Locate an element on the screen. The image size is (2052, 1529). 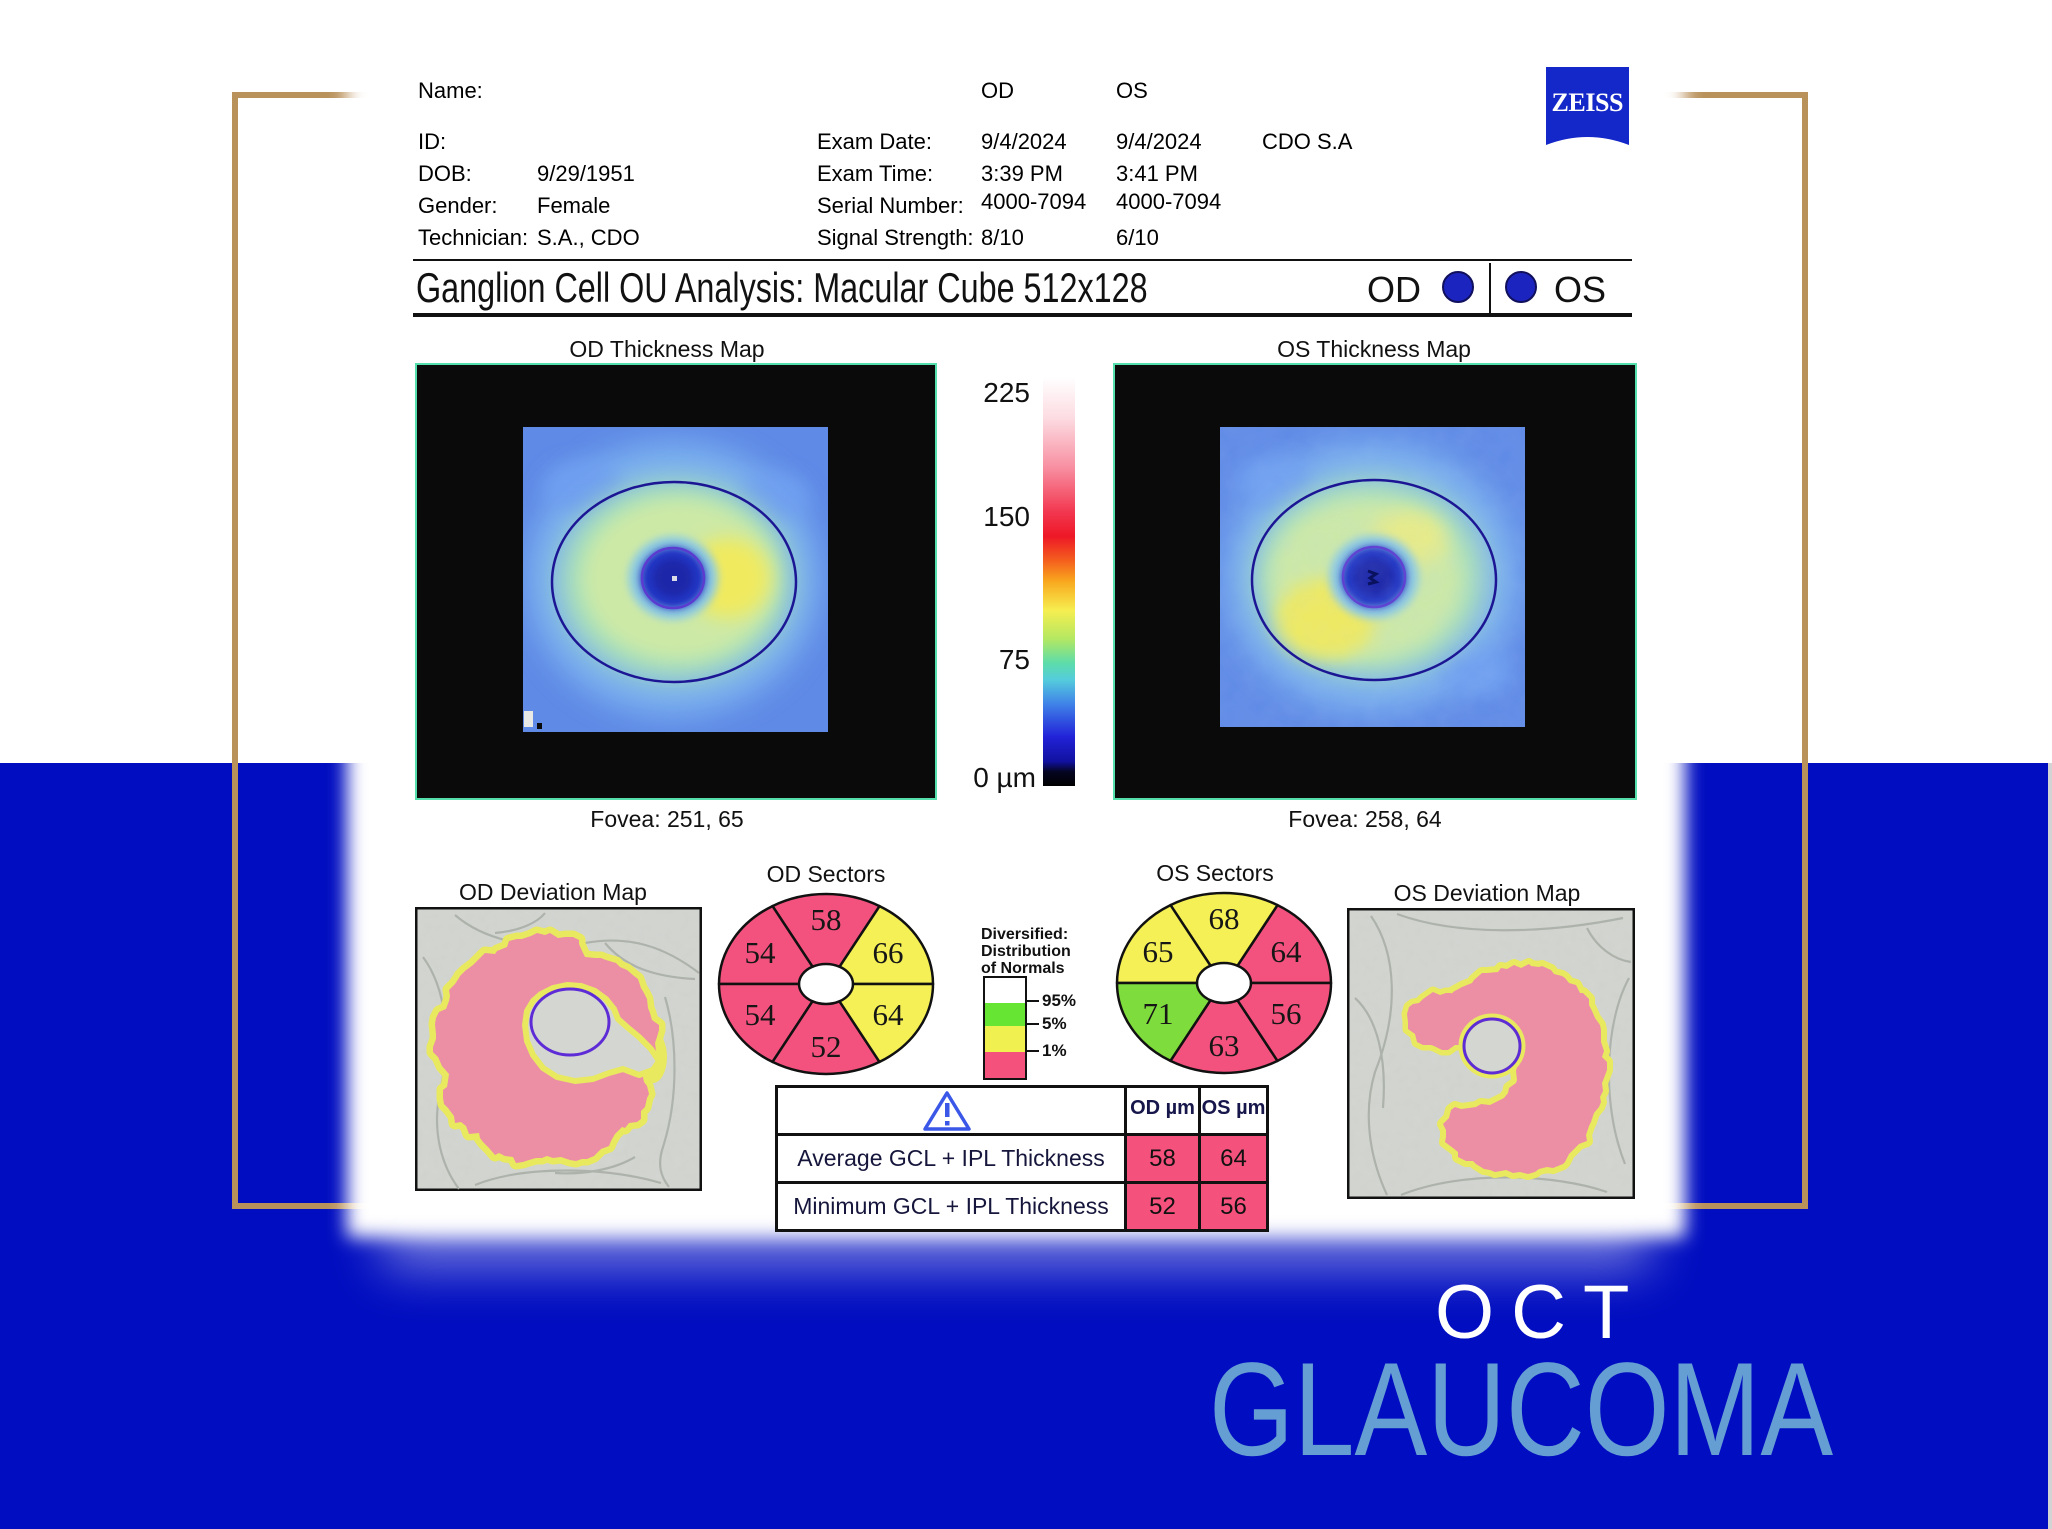
svg-text: 68 is located at coordinates (1224, 918).